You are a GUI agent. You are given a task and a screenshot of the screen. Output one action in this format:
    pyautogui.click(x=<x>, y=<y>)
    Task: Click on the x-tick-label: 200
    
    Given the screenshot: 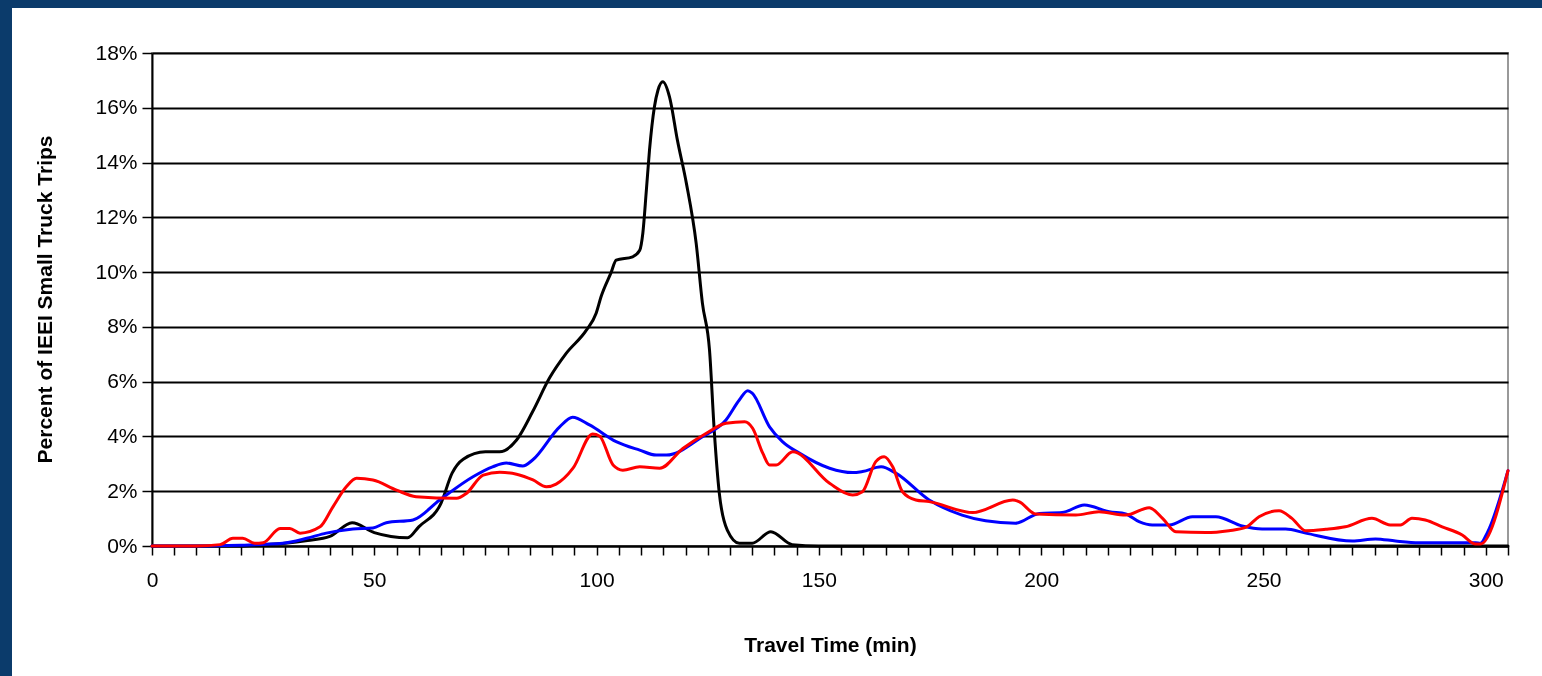 What is the action you would take?
    pyautogui.click(x=1042, y=579)
    